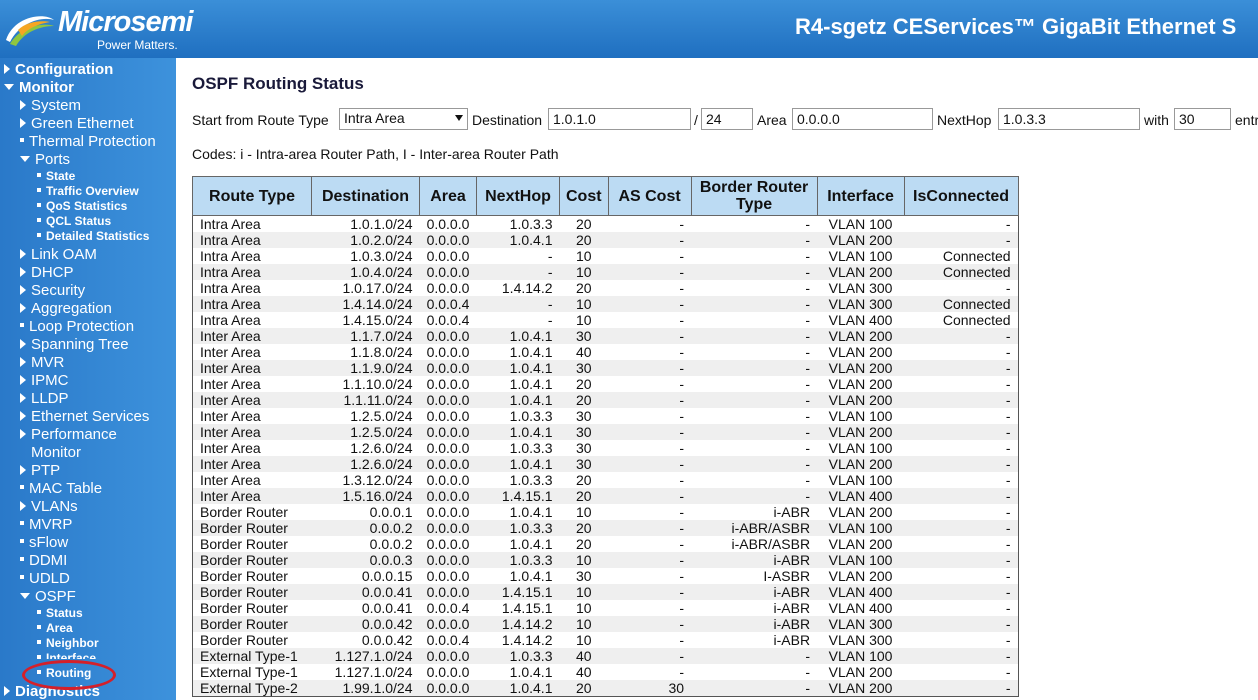 The height and width of the screenshot is (700, 1258). Describe the element at coordinates (50, 105) in the screenshot. I see `nav-system: System` at that location.